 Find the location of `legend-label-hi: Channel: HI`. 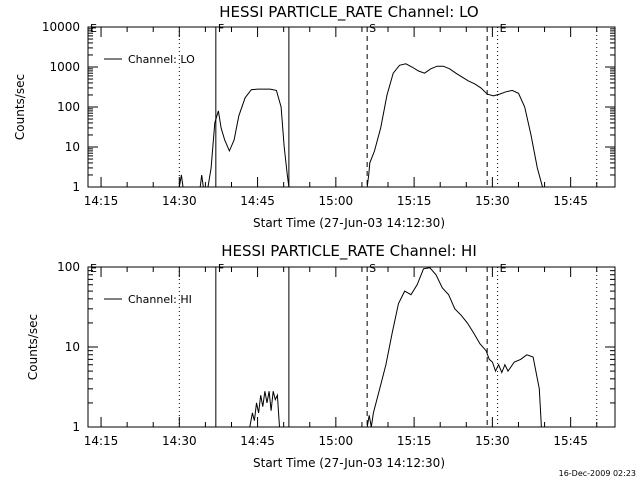

legend-label-hi: Channel: HI is located at coordinates (160, 299).